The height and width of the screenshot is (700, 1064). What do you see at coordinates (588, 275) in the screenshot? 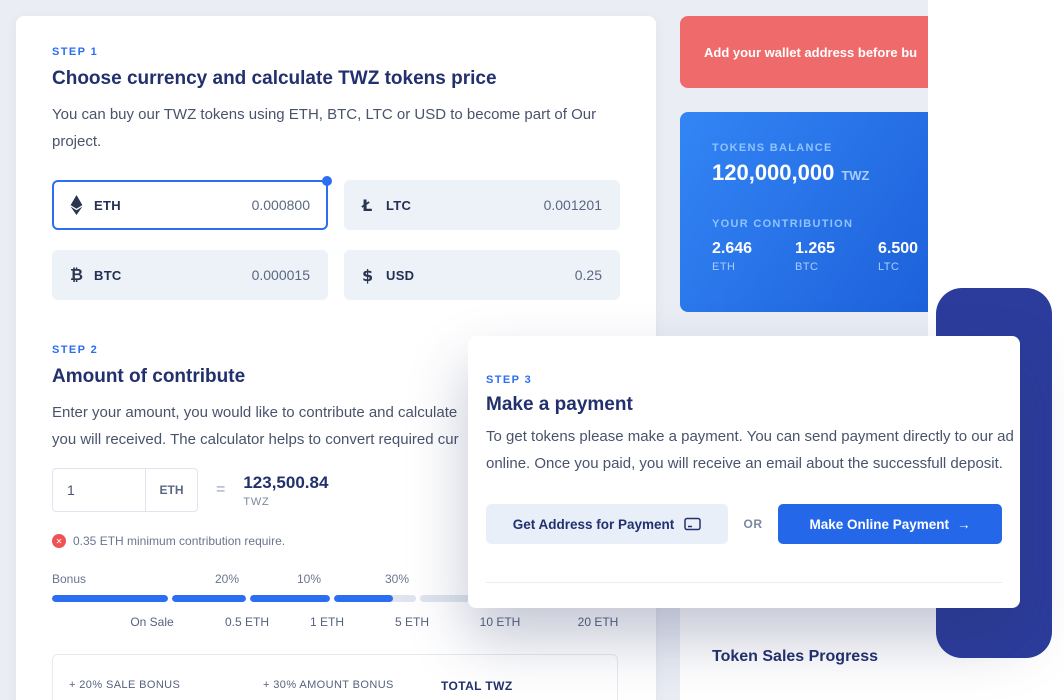
I see `currency-rate: 0.25` at bounding box center [588, 275].